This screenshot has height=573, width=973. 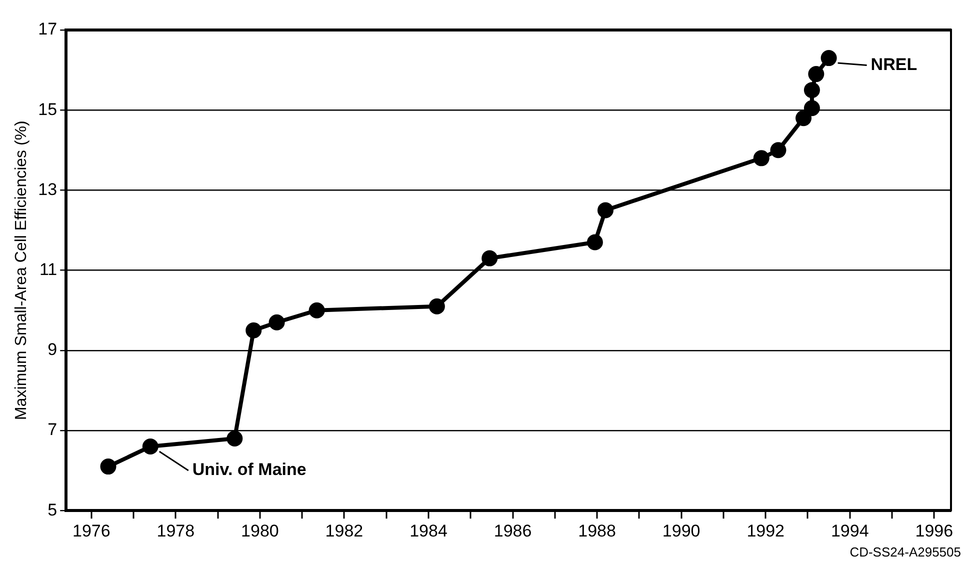 I want to click on x-tick-label: 1996, so click(x=934, y=530).